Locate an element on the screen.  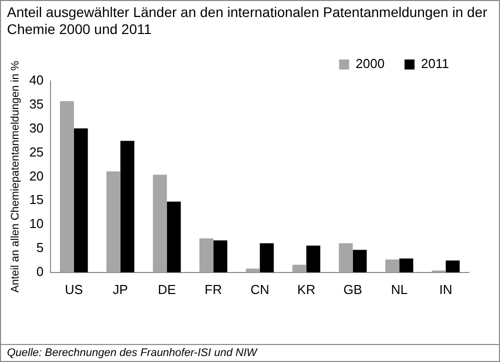
y-tick-label: 30 is located at coordinates (36, 128).